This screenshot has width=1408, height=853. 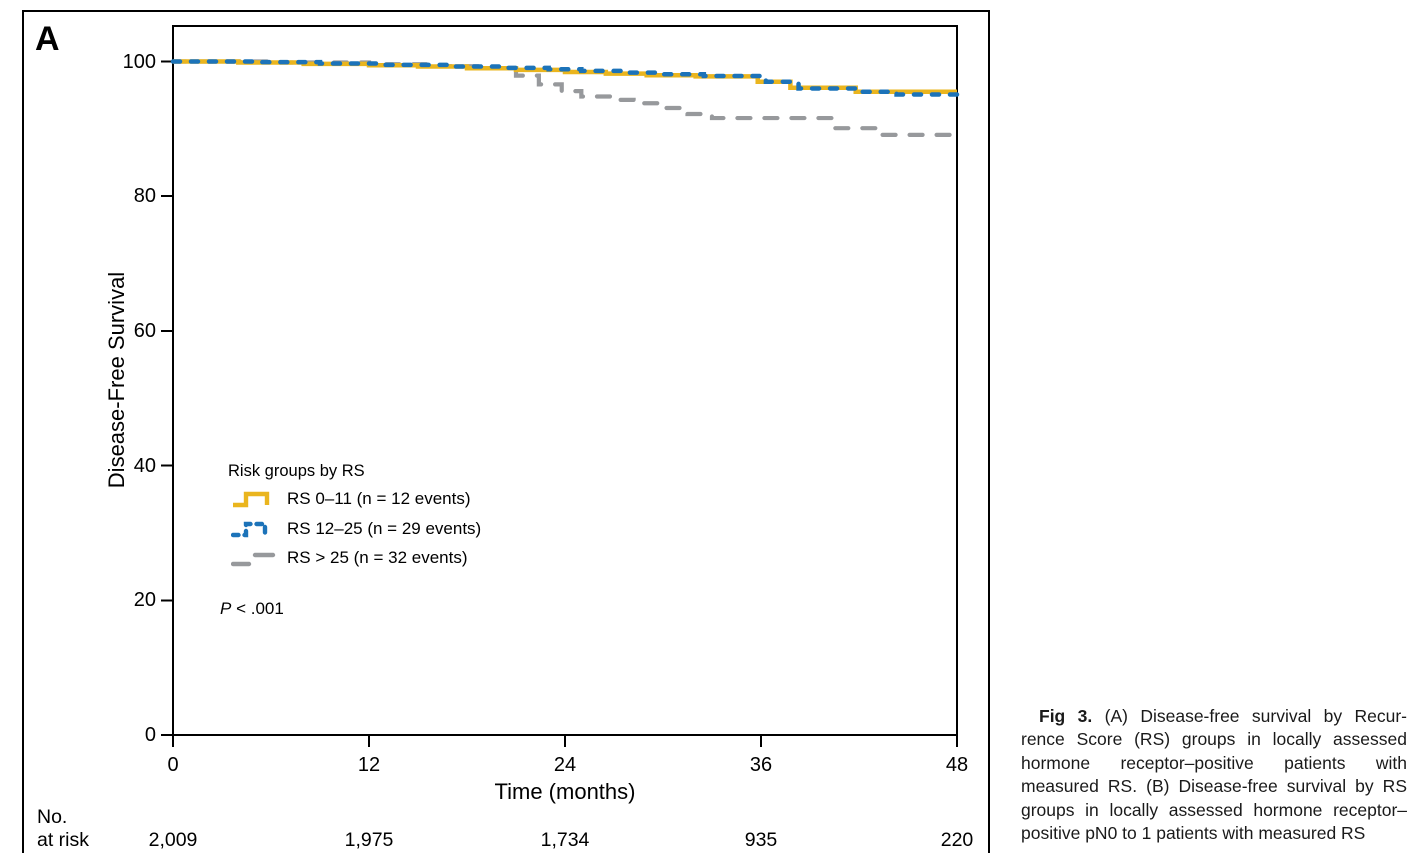 What do you see at coordinates (52, 817) in the screenshot?
I see `at-risk-label-line1: No.` at bounding box center [52, 817].